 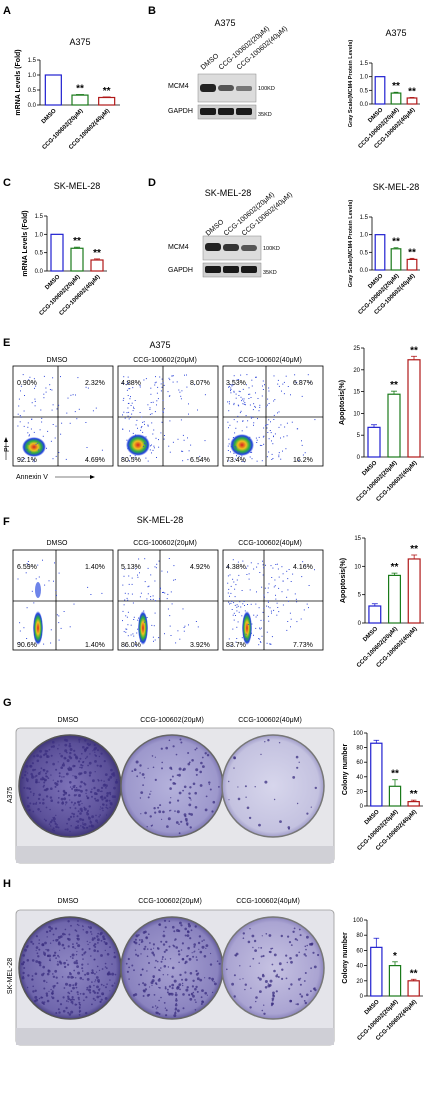 What do you see at coordinates (32, 91) in the screenshot?
I see `chart-a-y-tick-label: 0.5` at bounding box center [32, 91].